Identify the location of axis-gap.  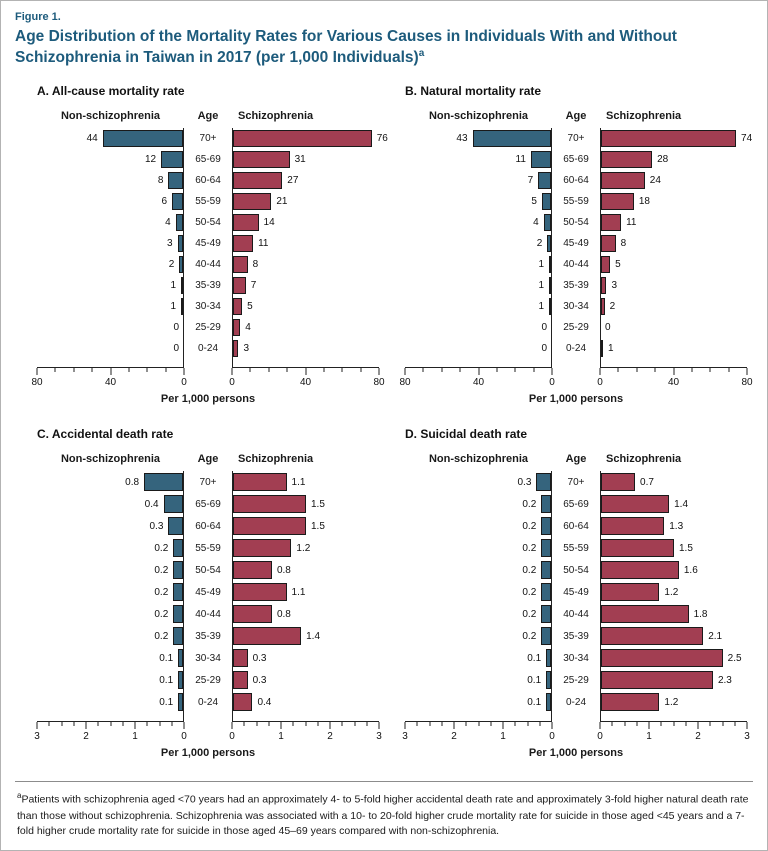
(208, 379).